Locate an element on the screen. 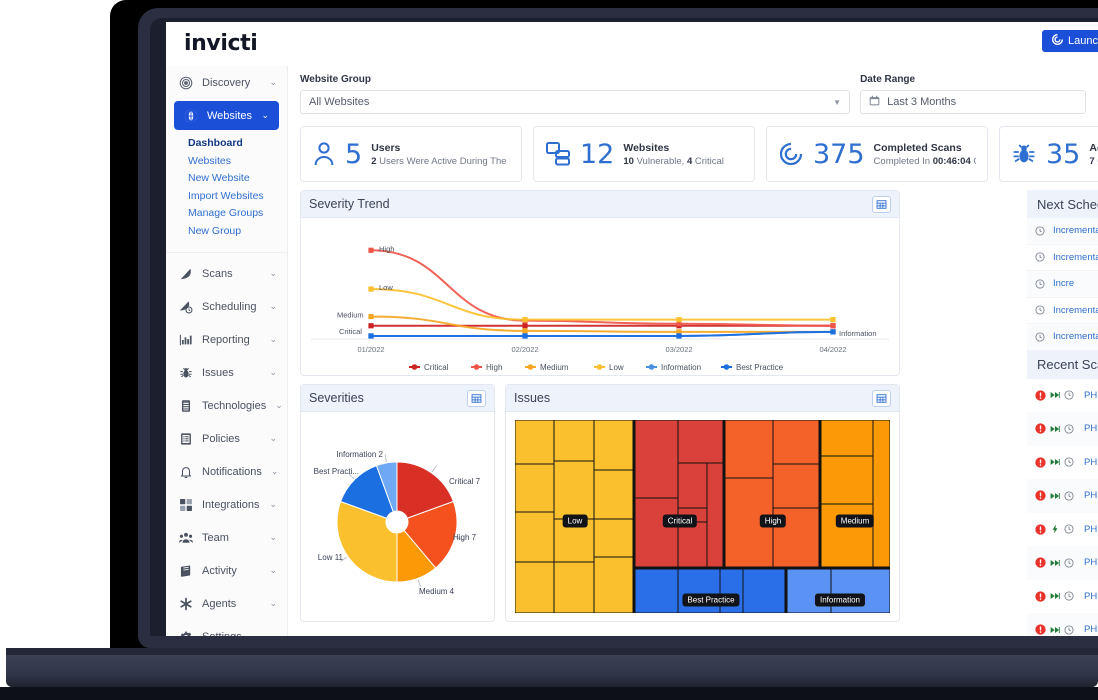  user-icon is located at coordinates (324, 154).